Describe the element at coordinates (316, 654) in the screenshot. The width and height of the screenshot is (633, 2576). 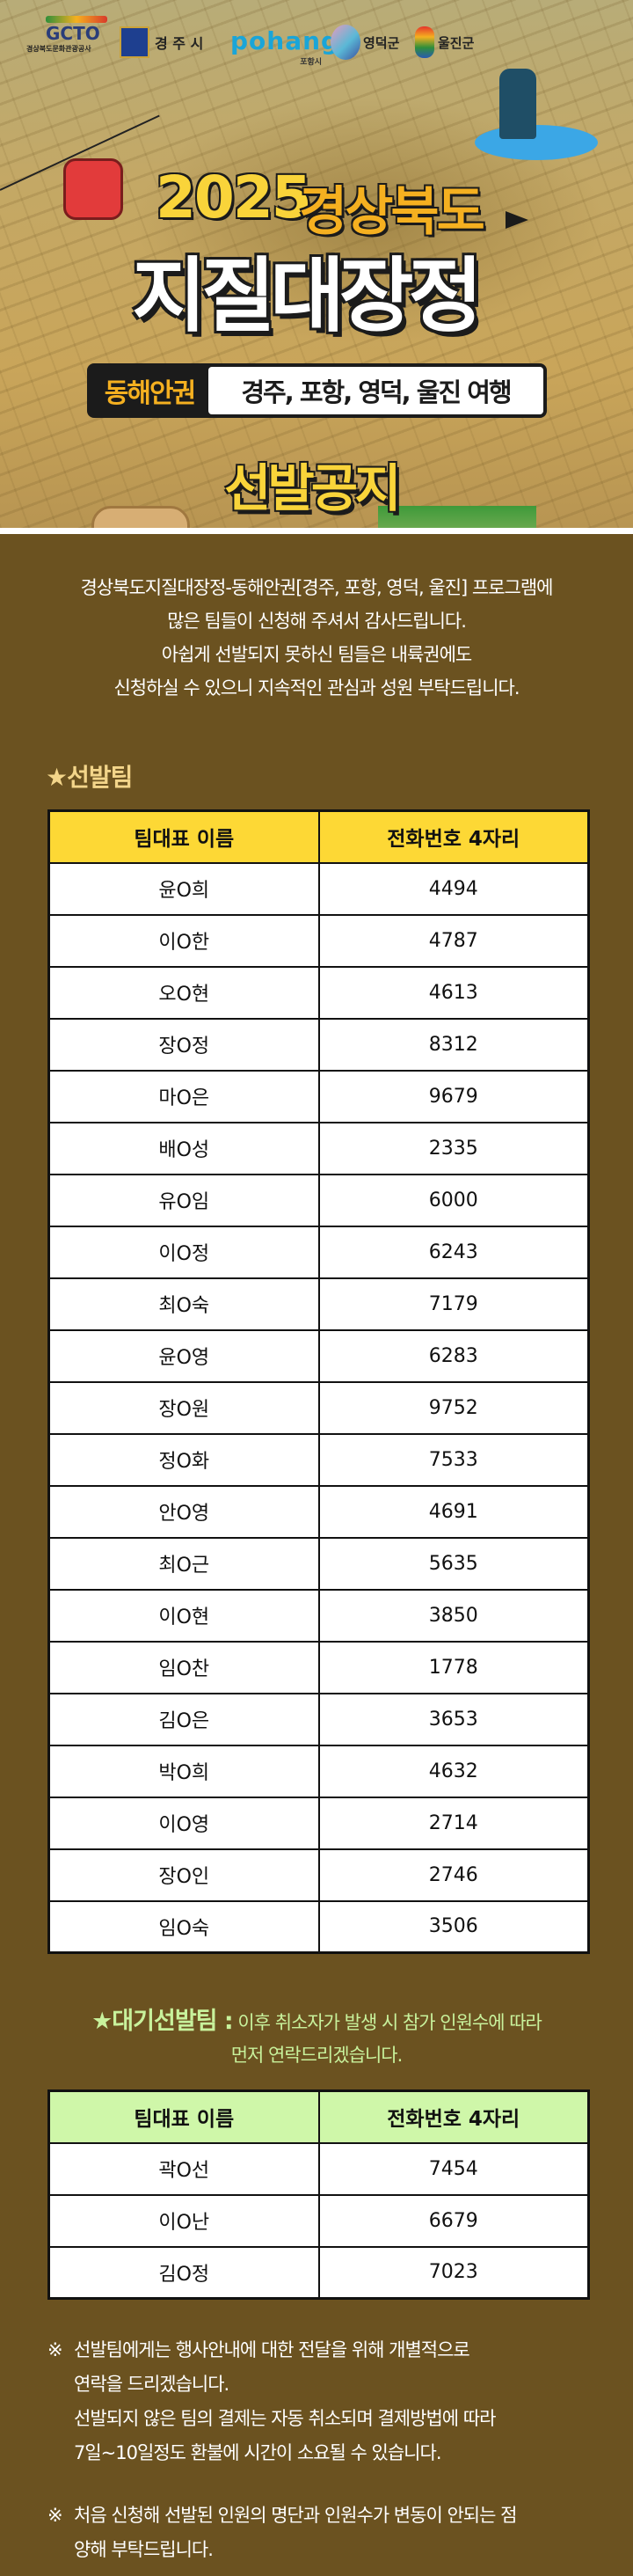
I see `intro-line: 아쉽게 선발되지 못하신 팀들은 내륙권에도` at that location.